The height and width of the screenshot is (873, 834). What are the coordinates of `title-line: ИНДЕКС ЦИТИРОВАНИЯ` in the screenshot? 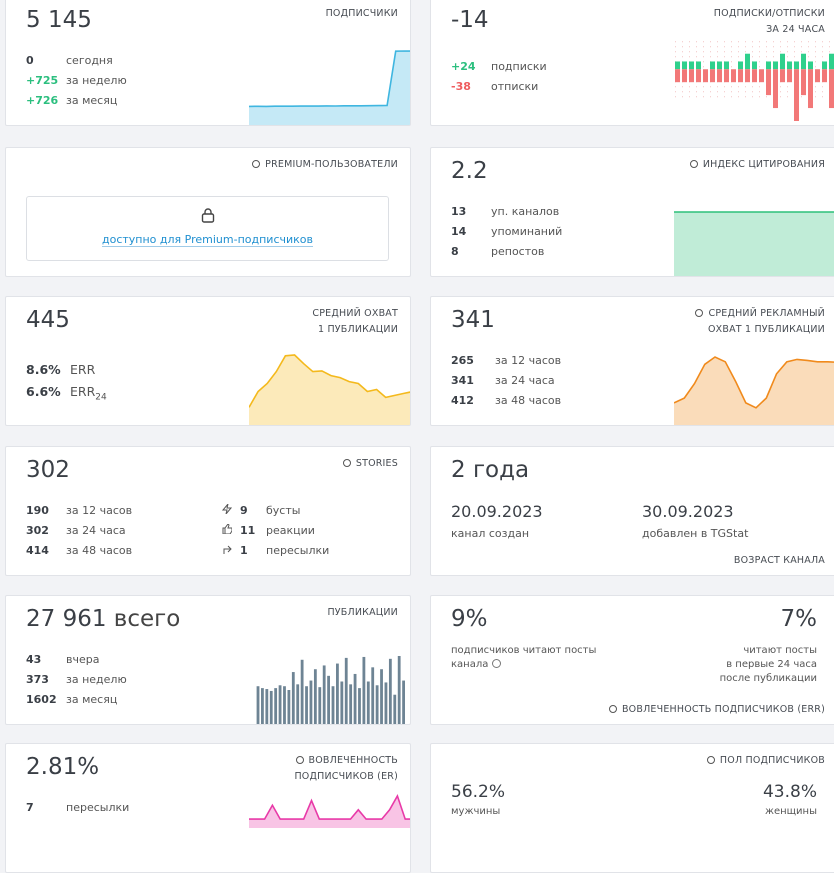 It's located at (757, 165).